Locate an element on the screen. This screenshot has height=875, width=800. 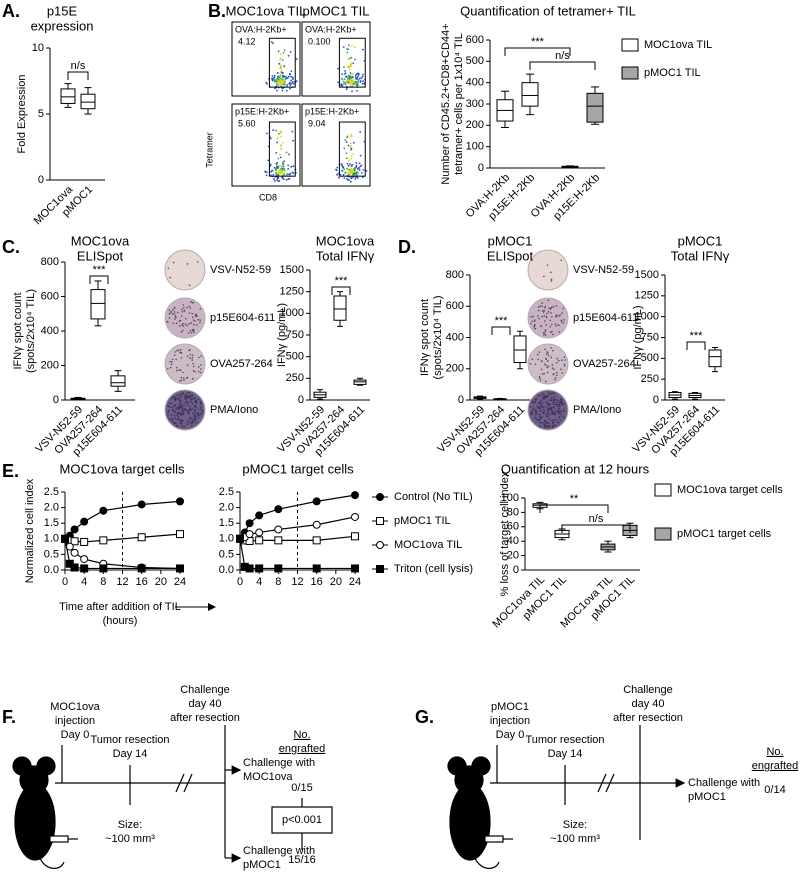
size-label: Size: is located at coordinates (575, 825).